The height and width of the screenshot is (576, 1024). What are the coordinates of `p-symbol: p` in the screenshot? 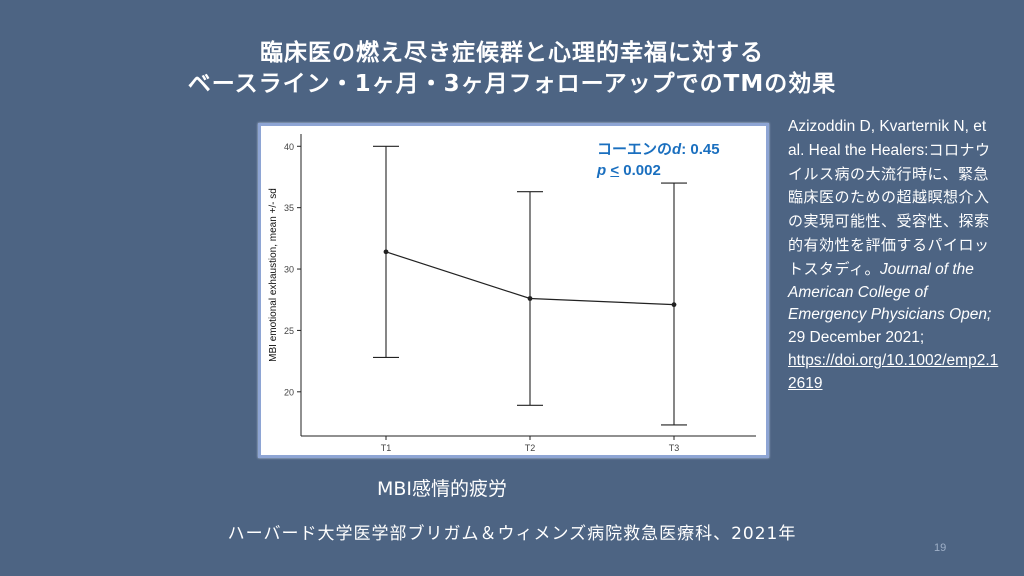 It's located at (602, 170).